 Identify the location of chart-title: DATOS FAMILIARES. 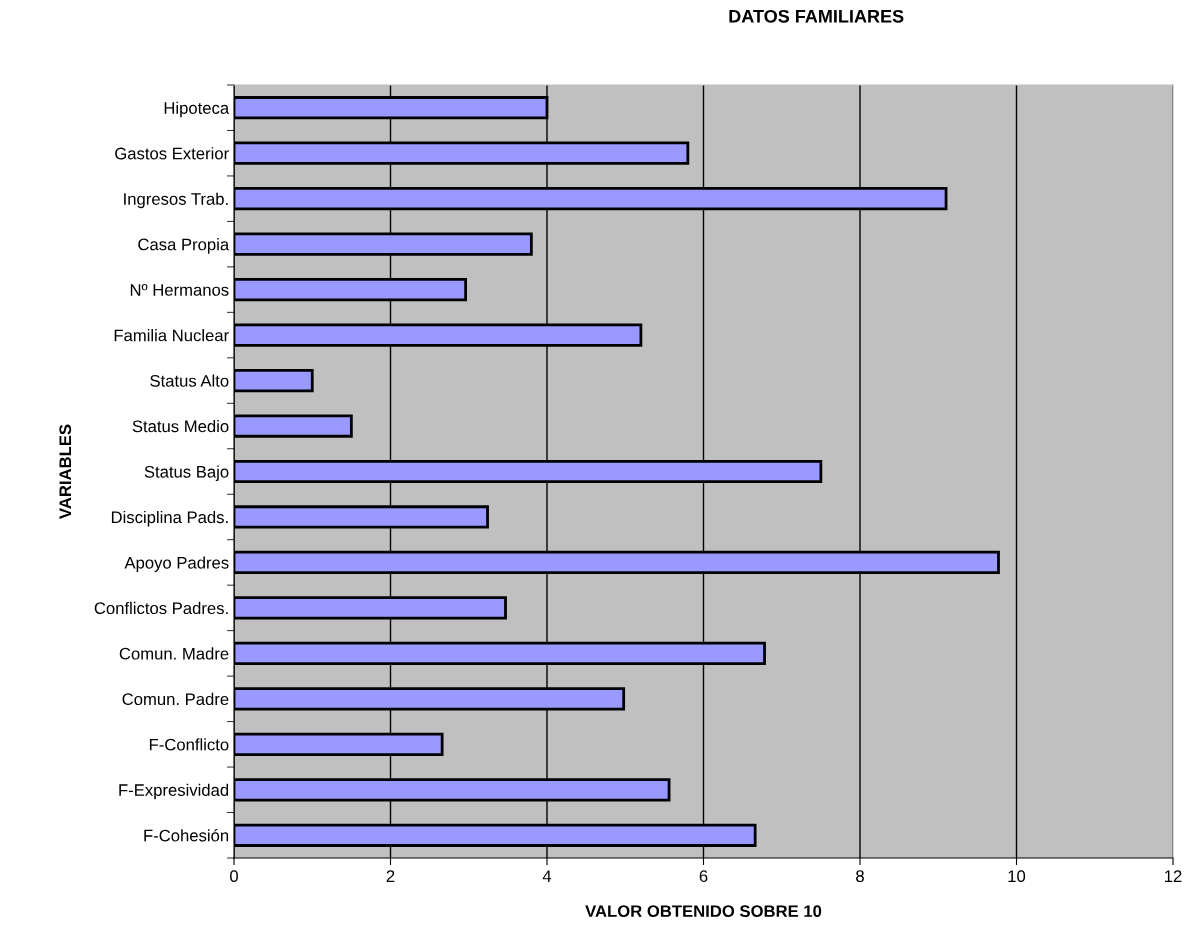
(816, 16).